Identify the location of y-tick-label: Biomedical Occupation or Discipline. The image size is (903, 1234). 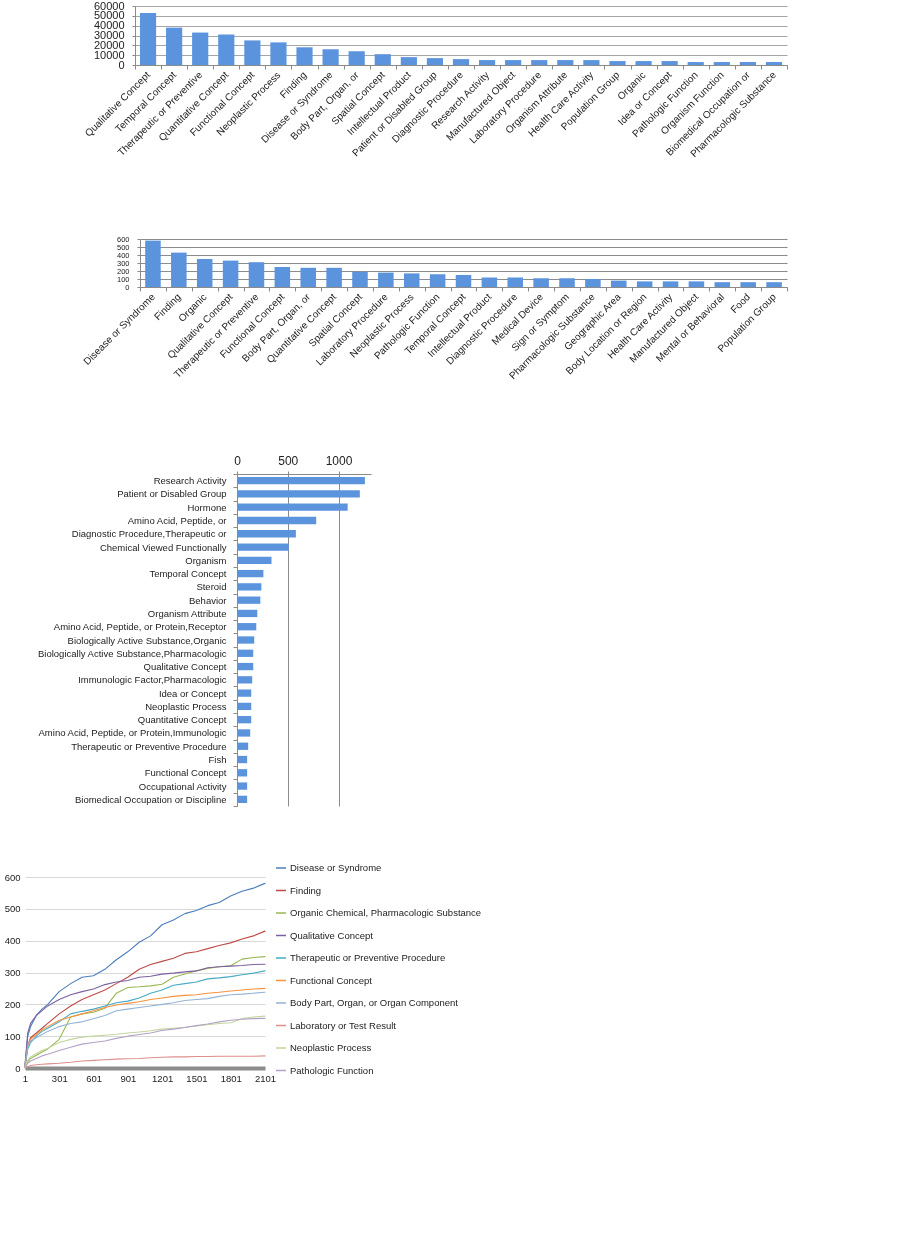
(150, 799).